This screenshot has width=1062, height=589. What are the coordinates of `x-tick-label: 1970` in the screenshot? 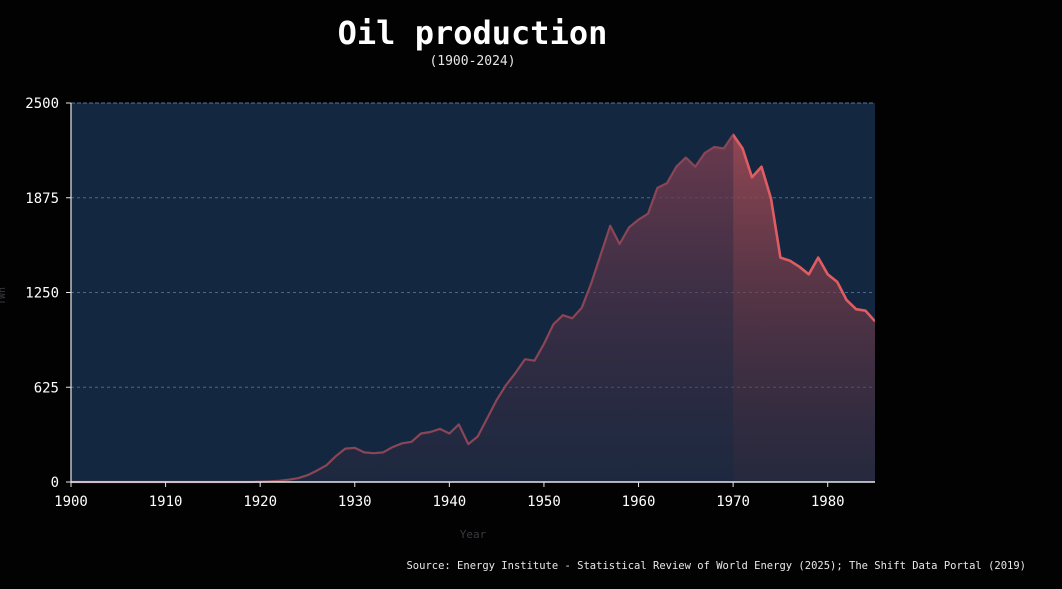 It's located at (733, 502).